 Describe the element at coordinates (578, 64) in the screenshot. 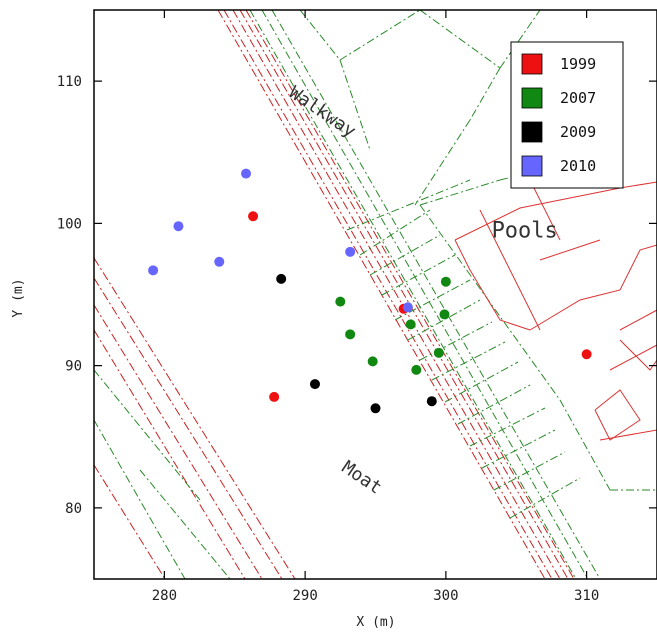

I see `legend-label-1999: 1999` at that location.